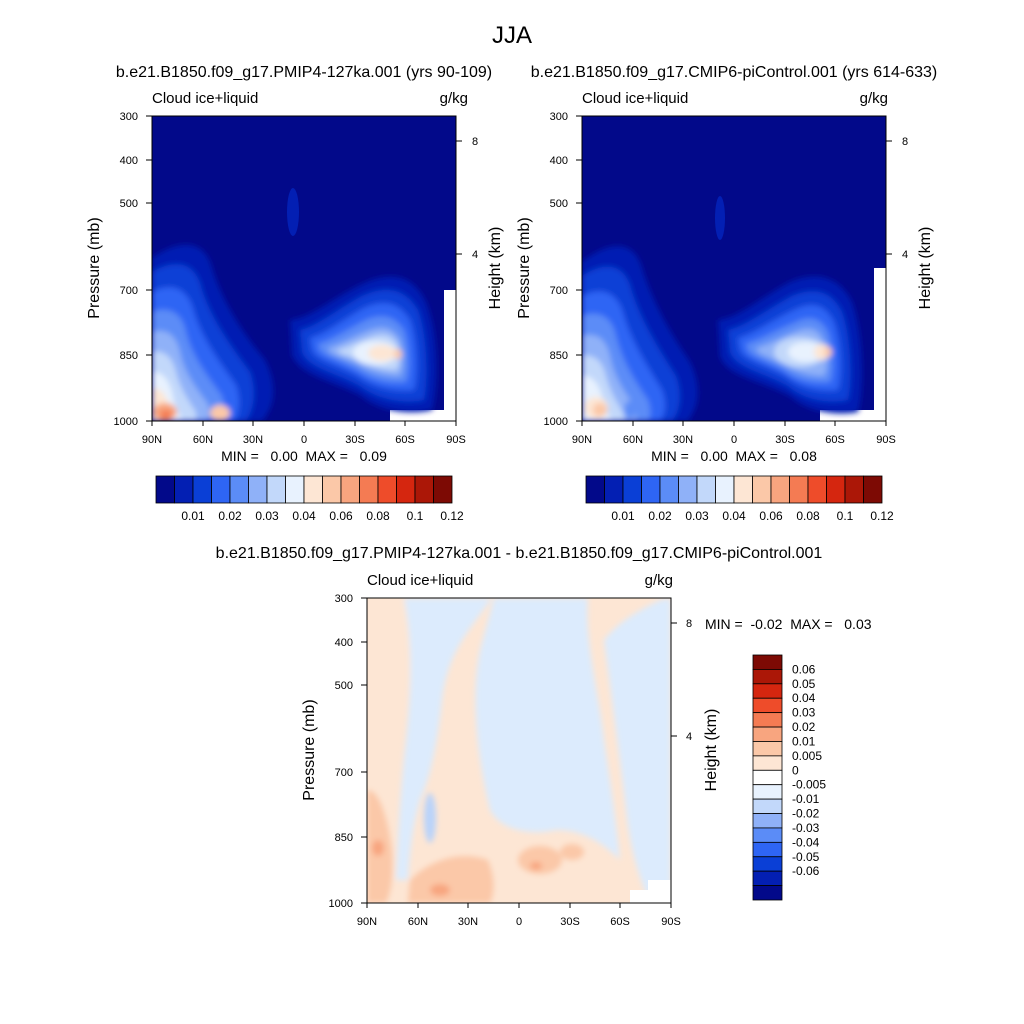 The height and width of the screenshot is (1024, 1024). Describe the element at coordinates (556, 422) in the screenshot. I see `y-tick-label: 1000` at that location.